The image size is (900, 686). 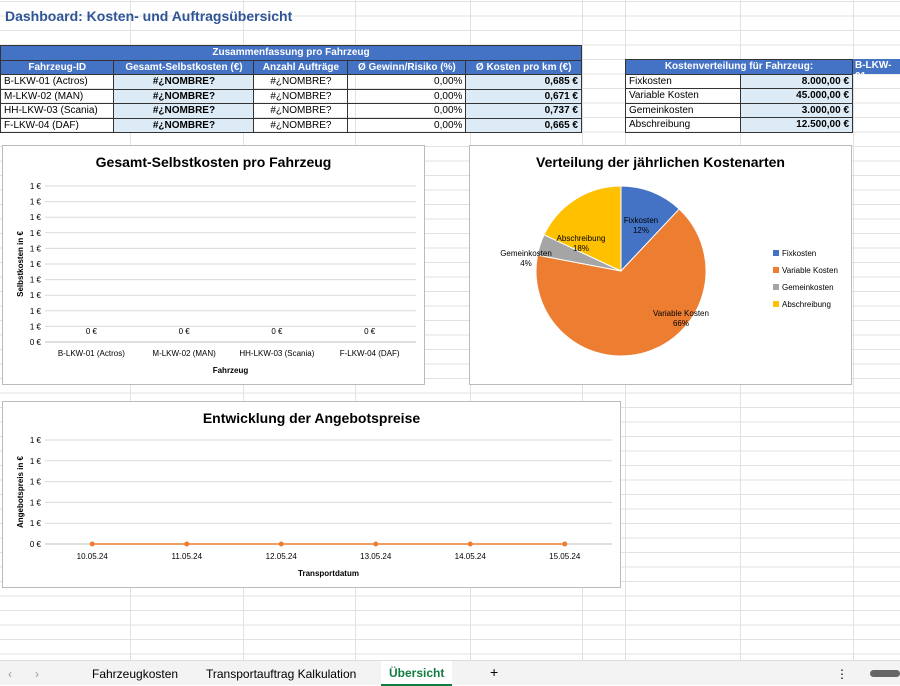 What do you see at coordinates (641, 220) in the screenshot?
I see `slice-label: Fixkosten` at bounding box center [641, 220].